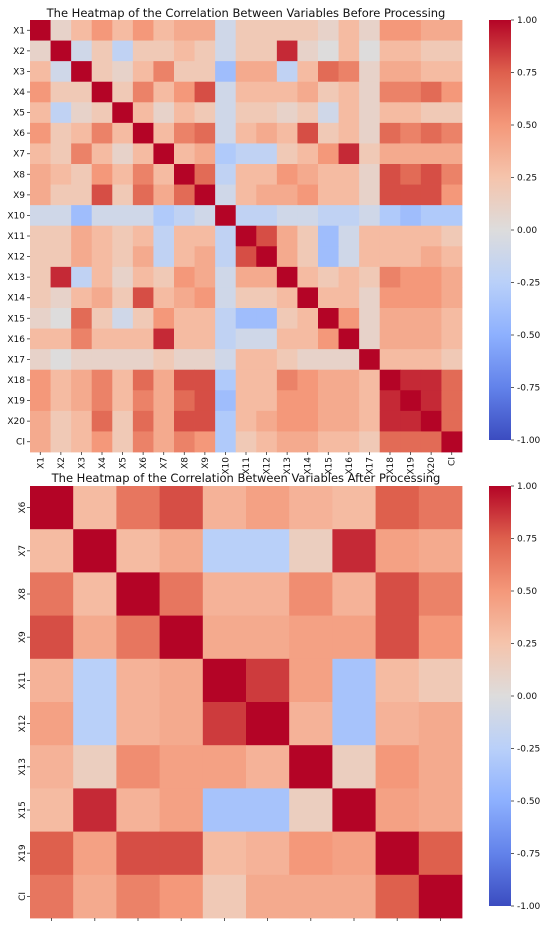  I want to click on y-tick-label-before: X1, so click(19, 31).